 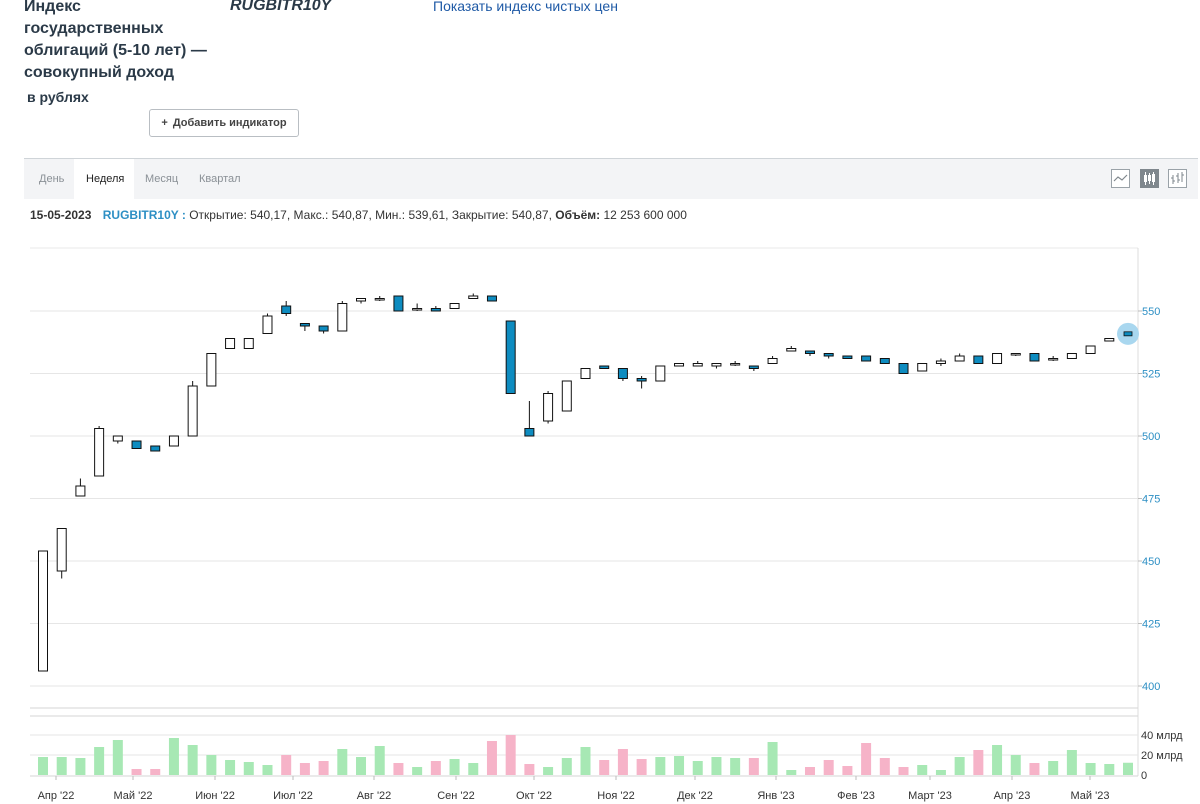 I want to click on tab-month: Месяц, so click(x=162, y=179).